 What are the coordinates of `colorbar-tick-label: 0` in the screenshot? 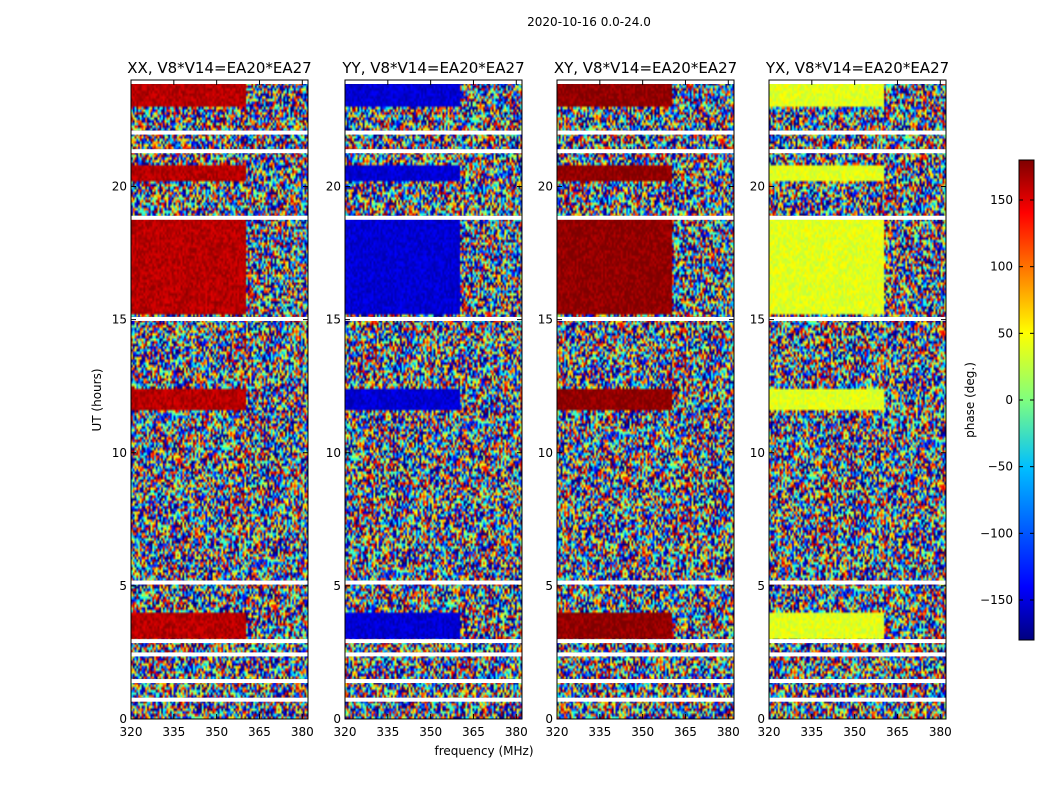 It's located at (1009, 400).